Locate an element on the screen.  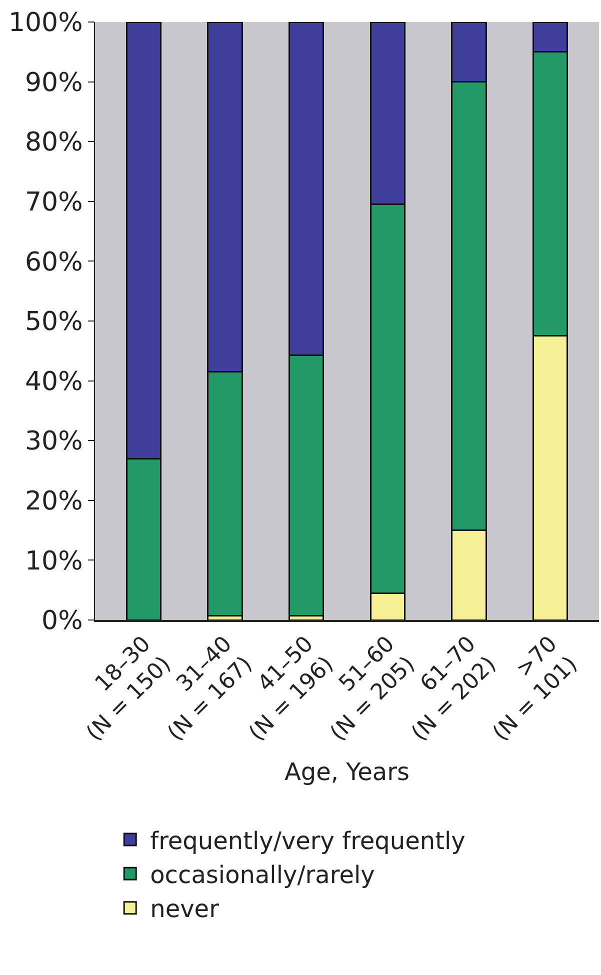
y-tick-label: 100% is located at coordinates (45, 23).